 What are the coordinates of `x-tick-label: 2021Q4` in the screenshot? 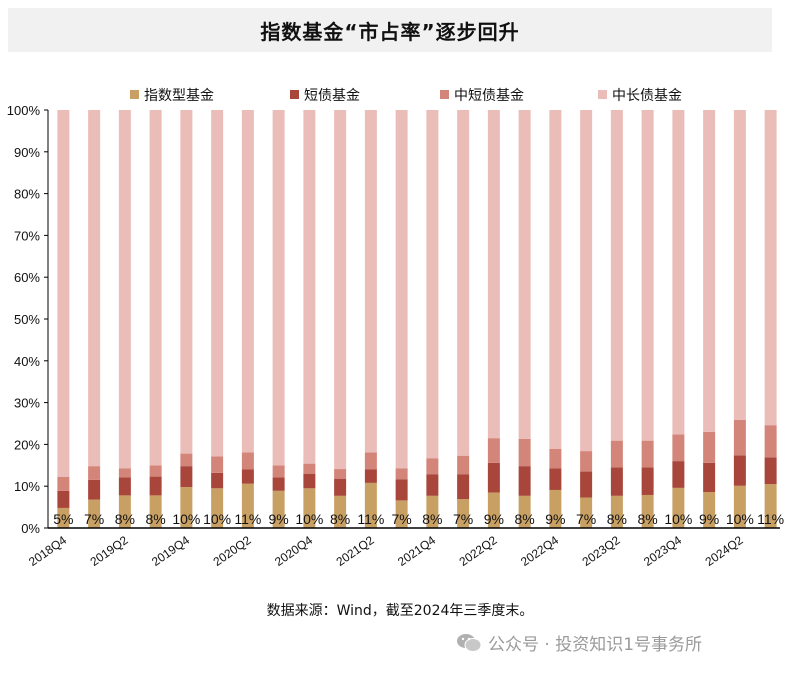 It's located at (416, 551).